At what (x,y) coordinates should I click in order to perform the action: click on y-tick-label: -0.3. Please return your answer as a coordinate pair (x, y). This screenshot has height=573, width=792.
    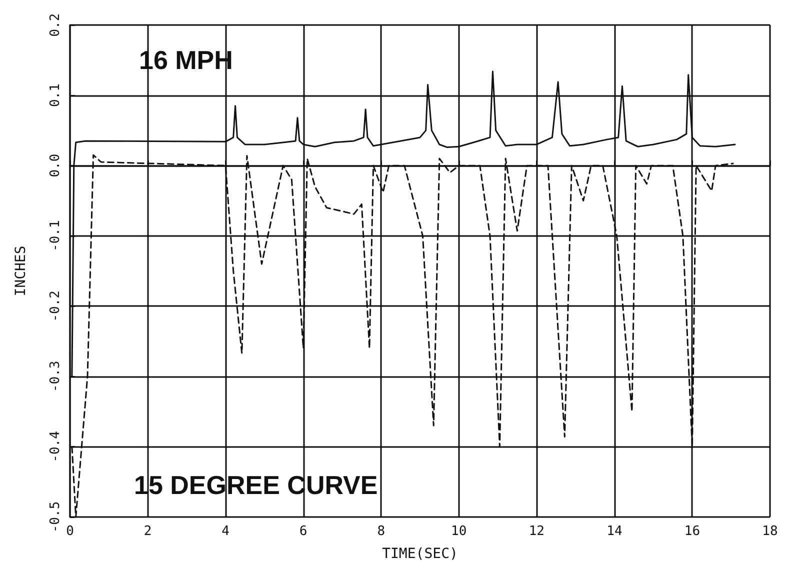
    Looking at the image, I should click on (55, 376).